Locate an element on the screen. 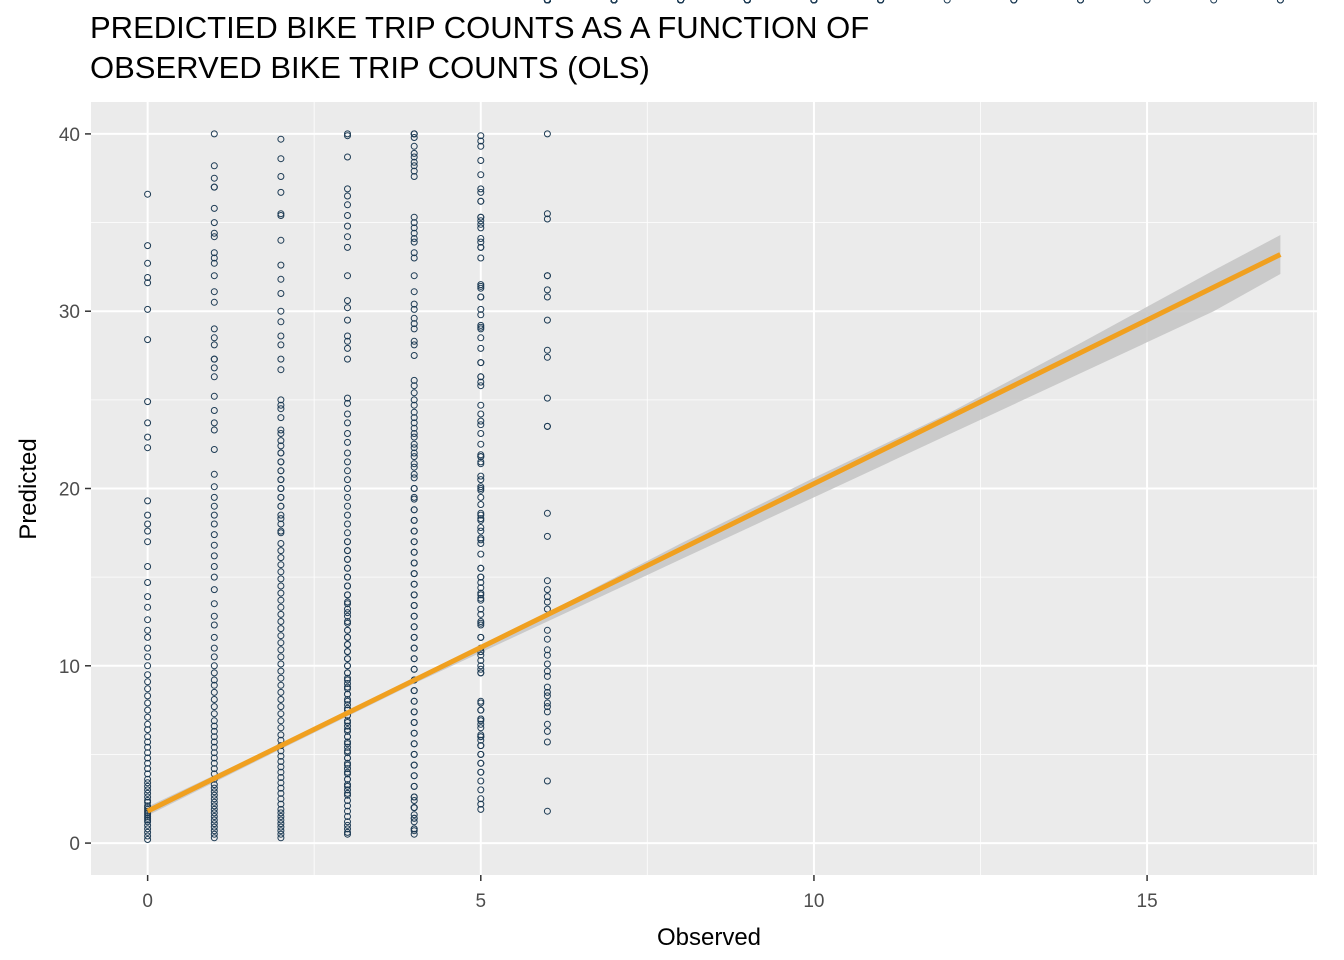 This screenshot has height=960, width=1344. y-tick-label: 40 is located at coordinates (69, 135).